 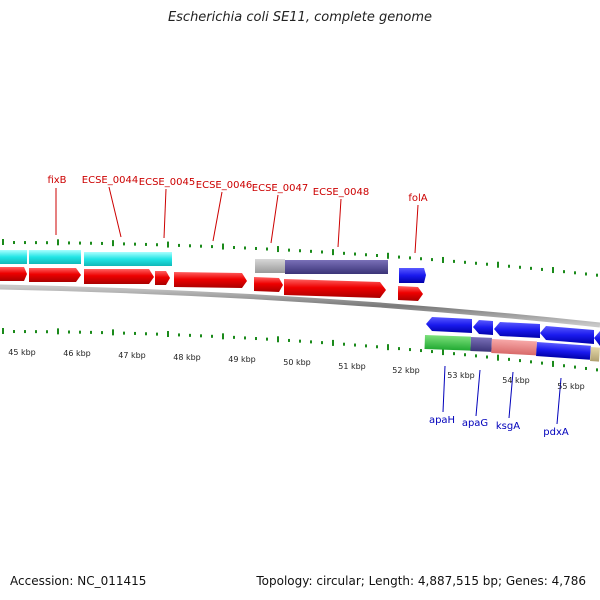 What do you see at coordinates (224, 185) in the screenshot?
I see `gene-label: ECSE_0046` at bounding box center [224, 185].